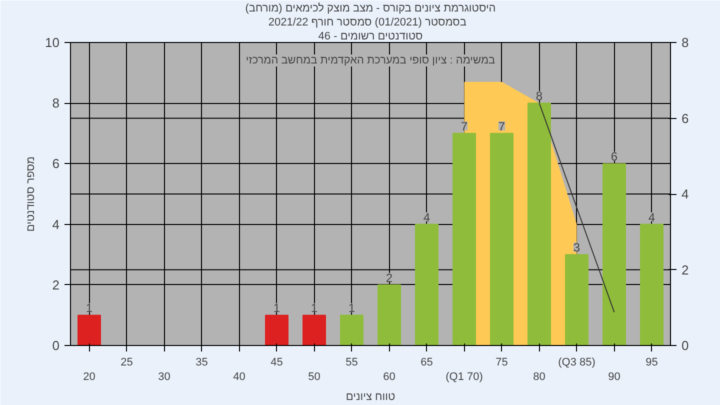  Describe the element at coordinates (164, 376) in the screenshot. I see `x-tick-label: 30` at that location.